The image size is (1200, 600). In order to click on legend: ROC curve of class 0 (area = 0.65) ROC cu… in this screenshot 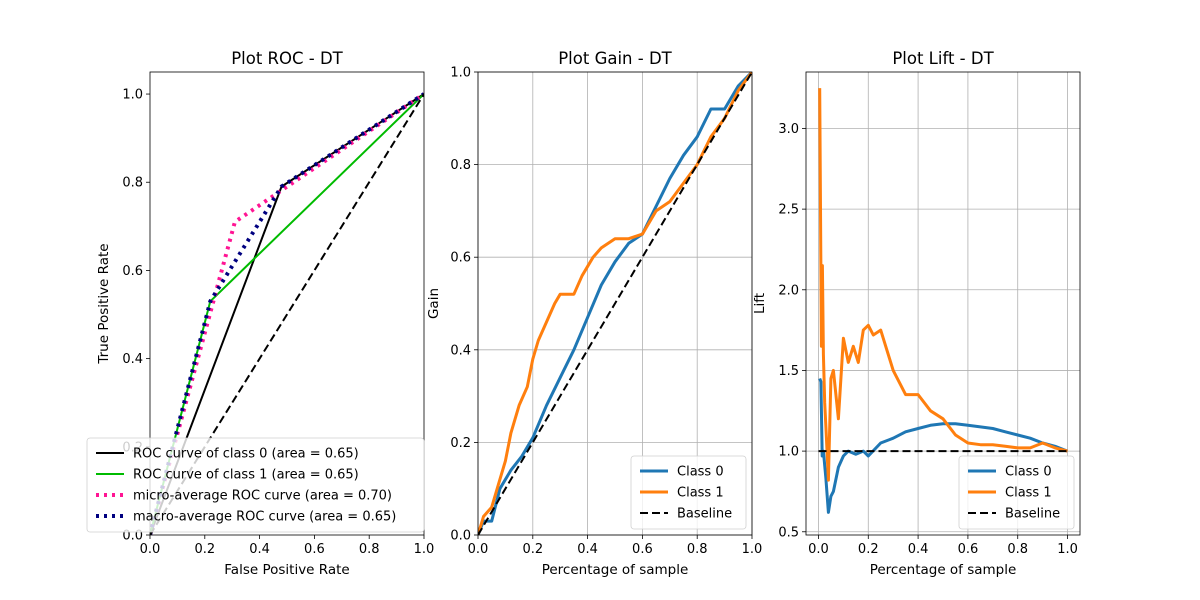, I will do `click(255, 485)`.